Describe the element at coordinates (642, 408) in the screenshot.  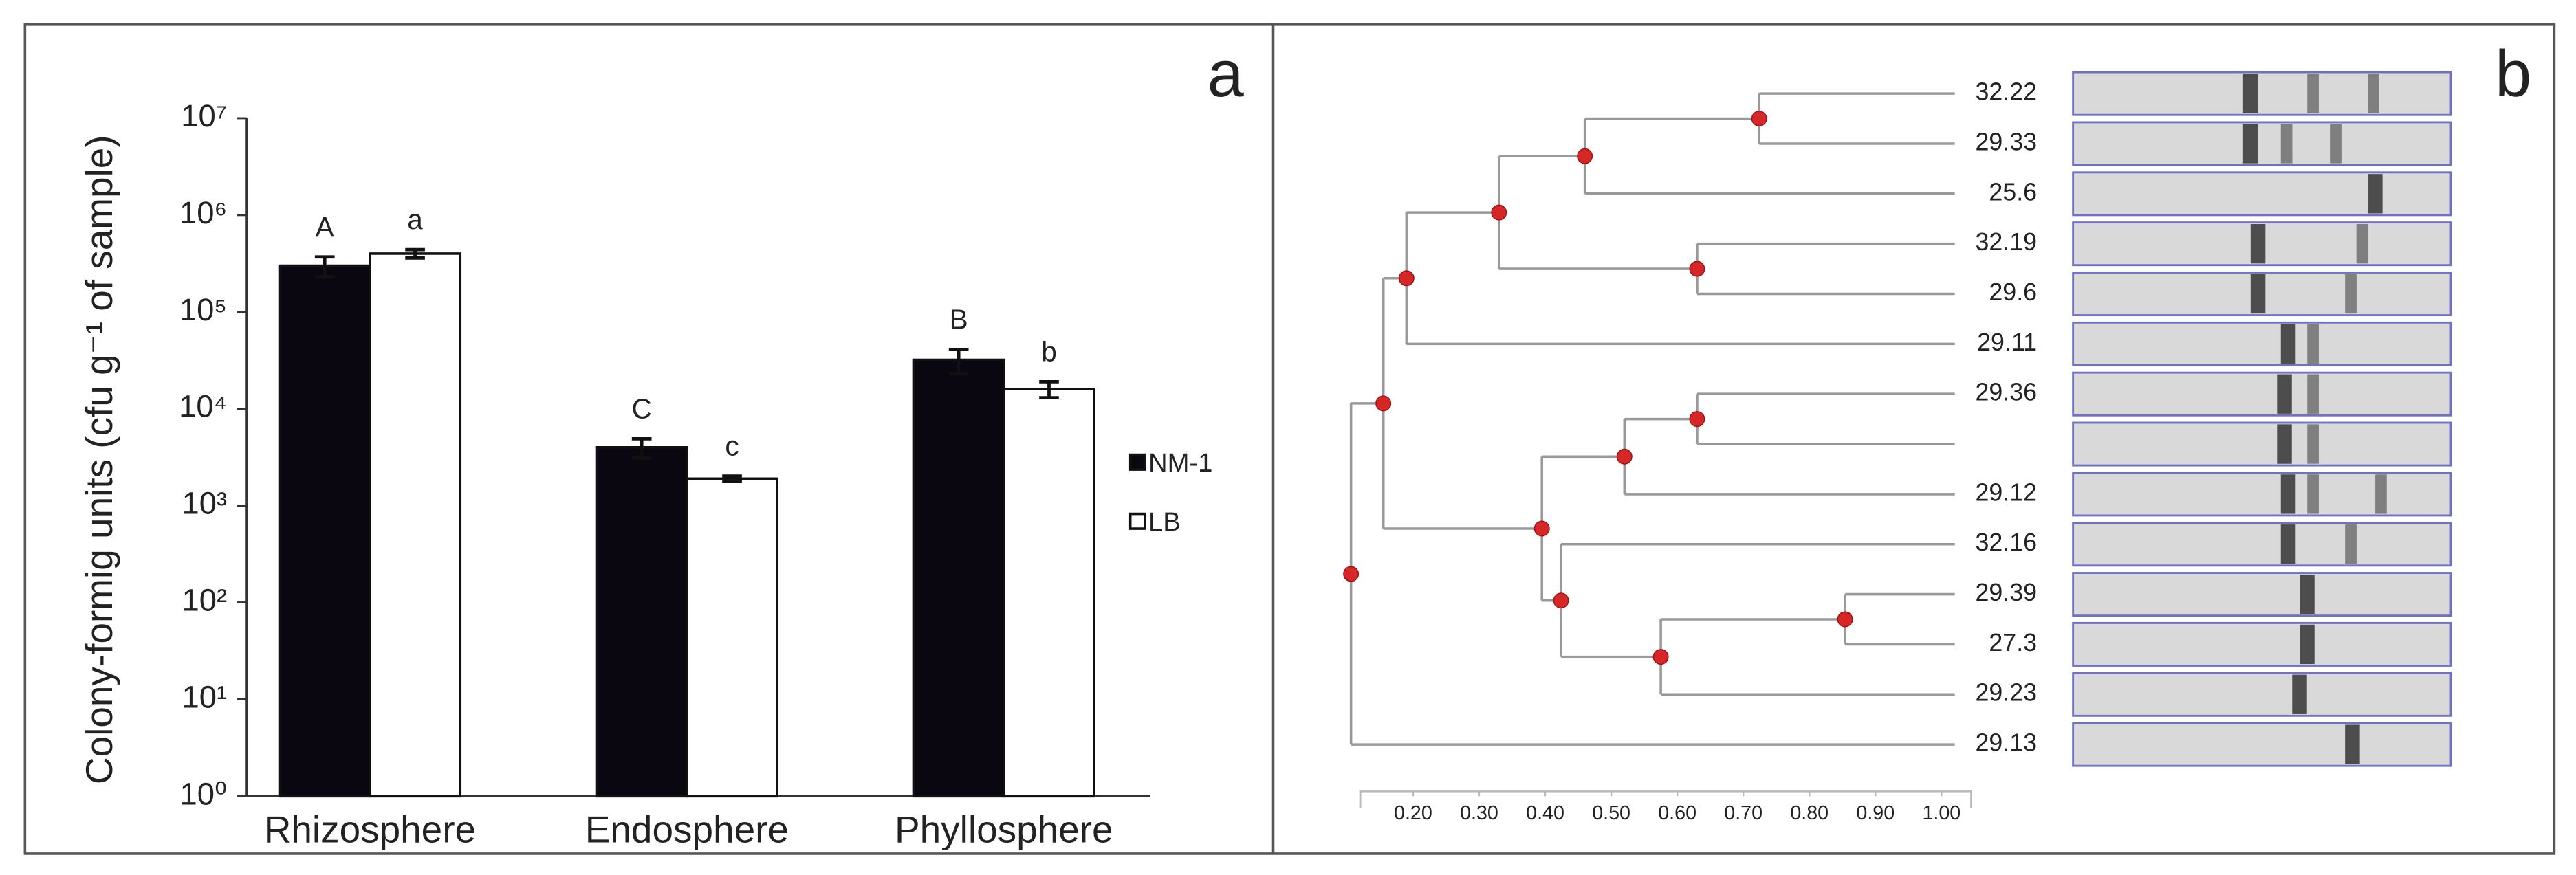
I see `significance-letter: C` at that location.